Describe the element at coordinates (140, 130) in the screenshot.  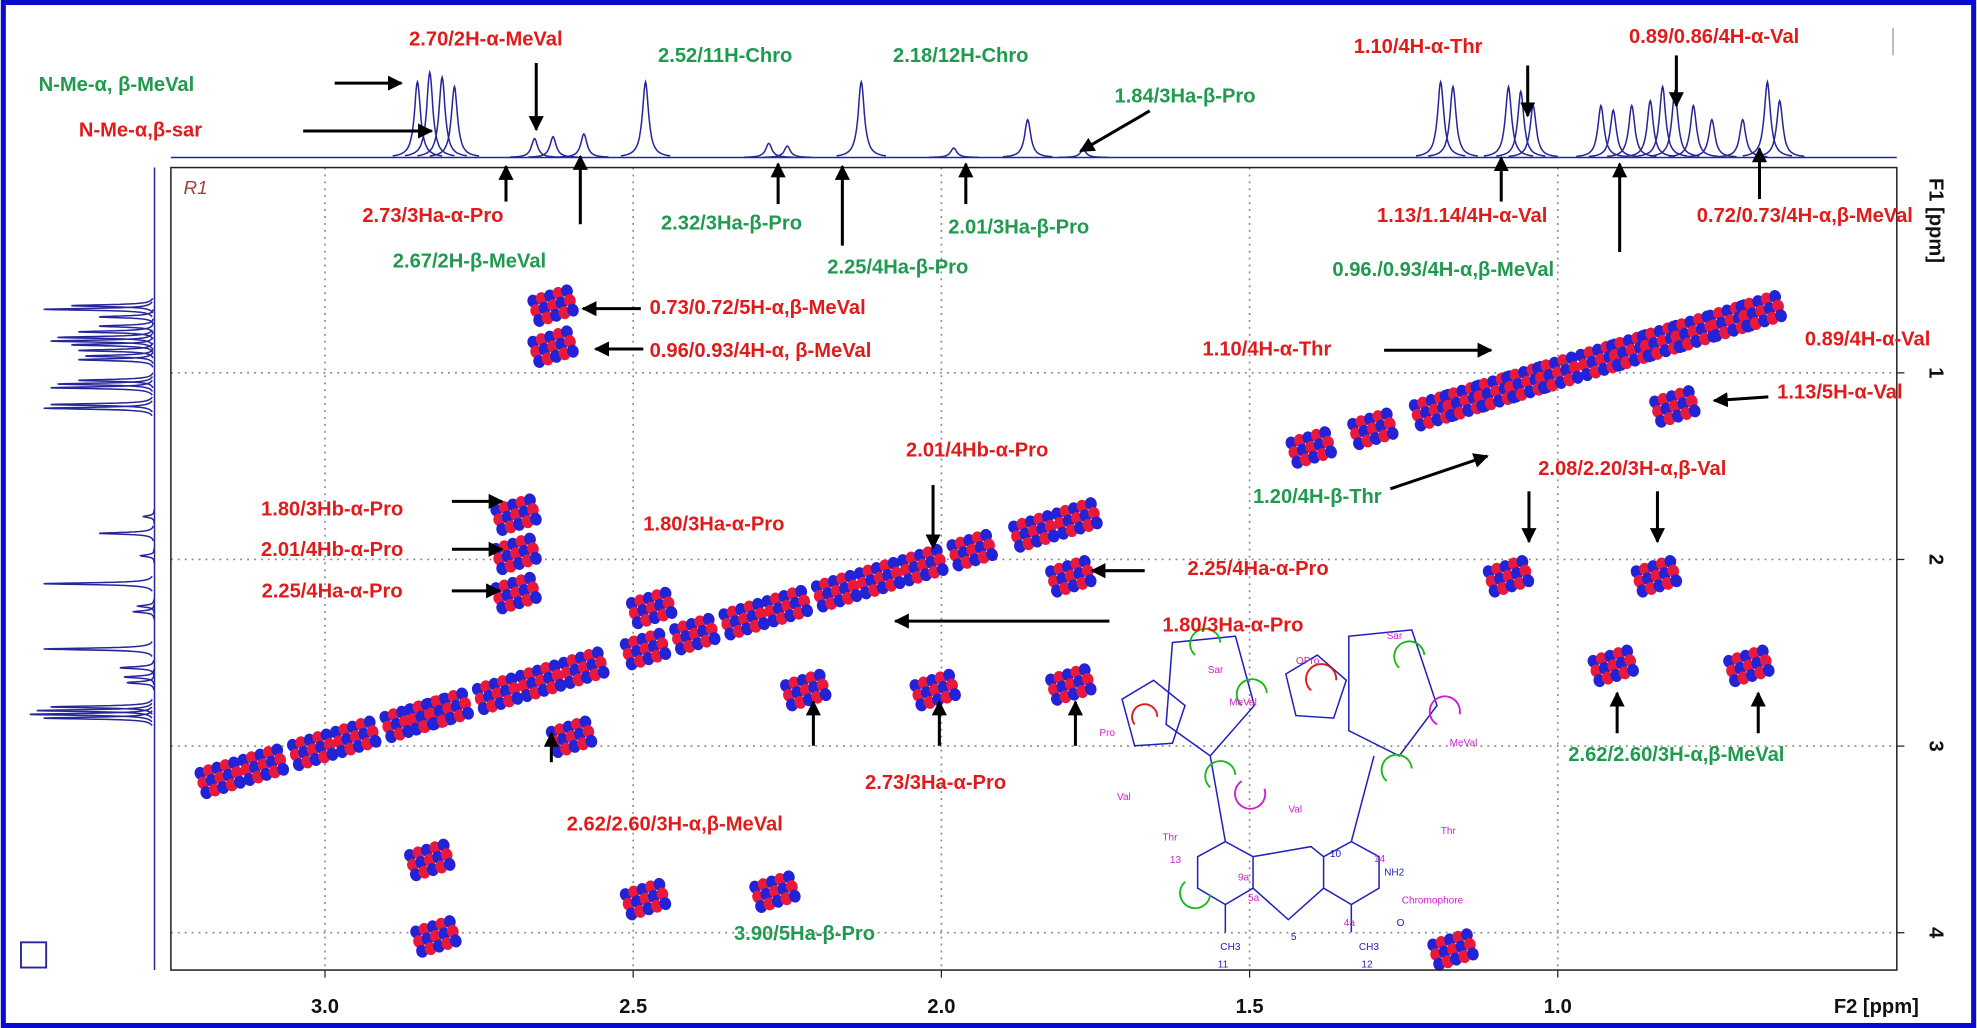
I see `annotation-label: N-Me-α,β-sar` at that location.